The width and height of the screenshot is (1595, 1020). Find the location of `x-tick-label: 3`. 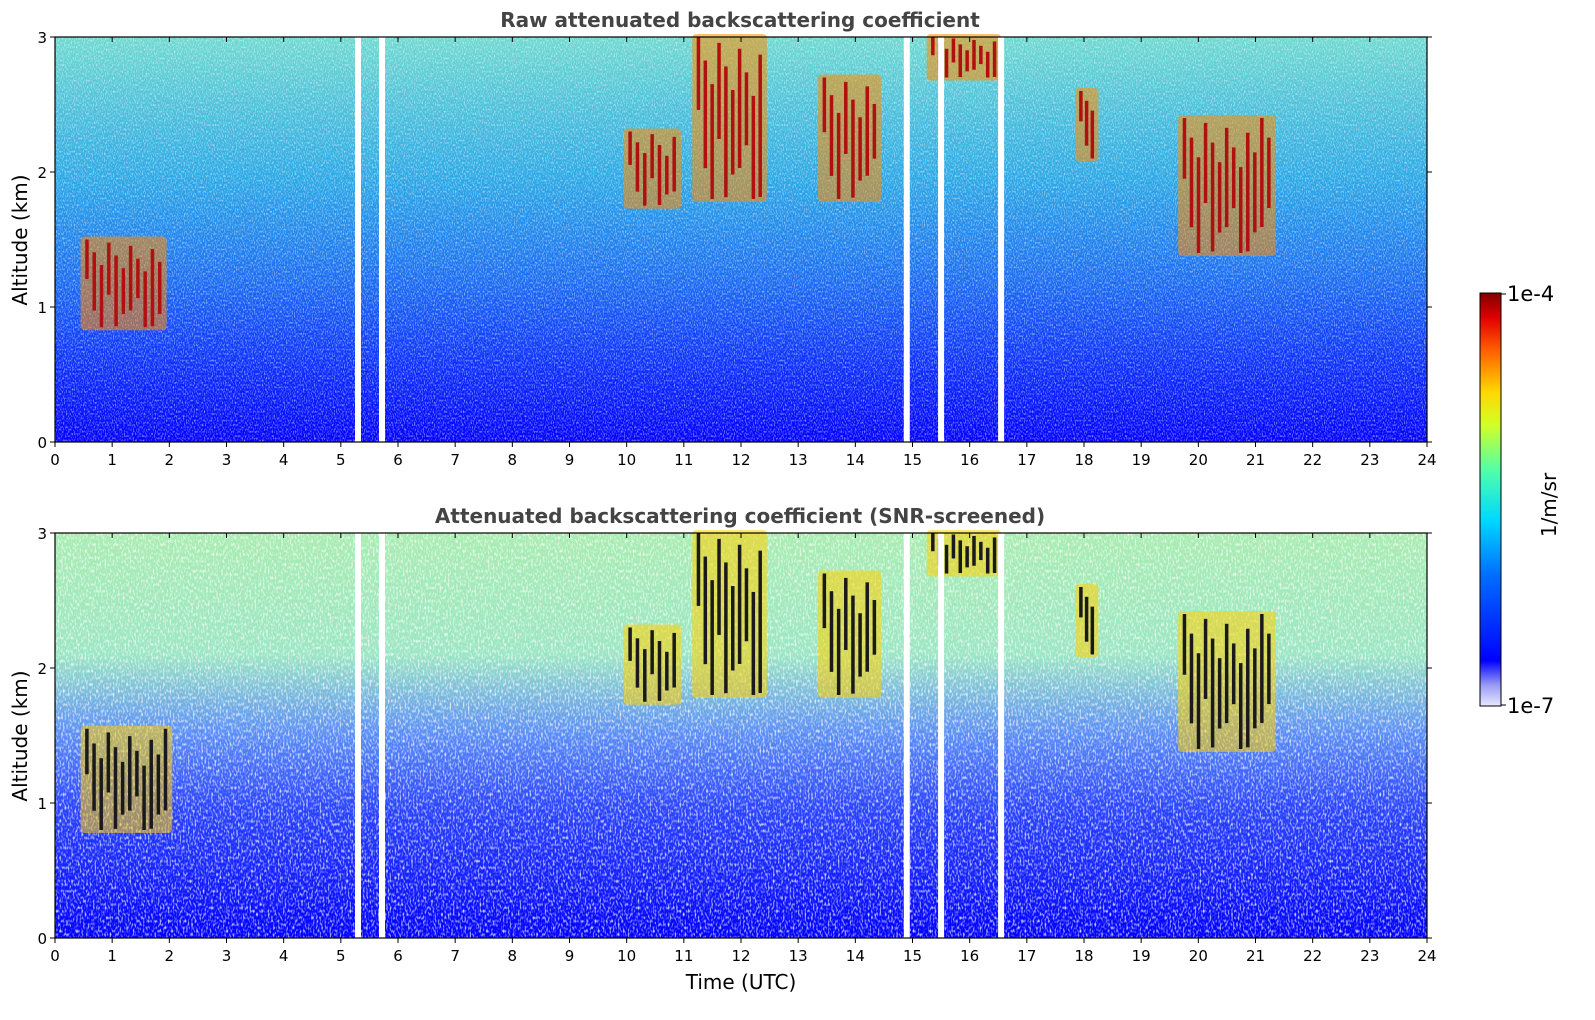

x-tick-label: 3 is located at coordinates (227, 956).